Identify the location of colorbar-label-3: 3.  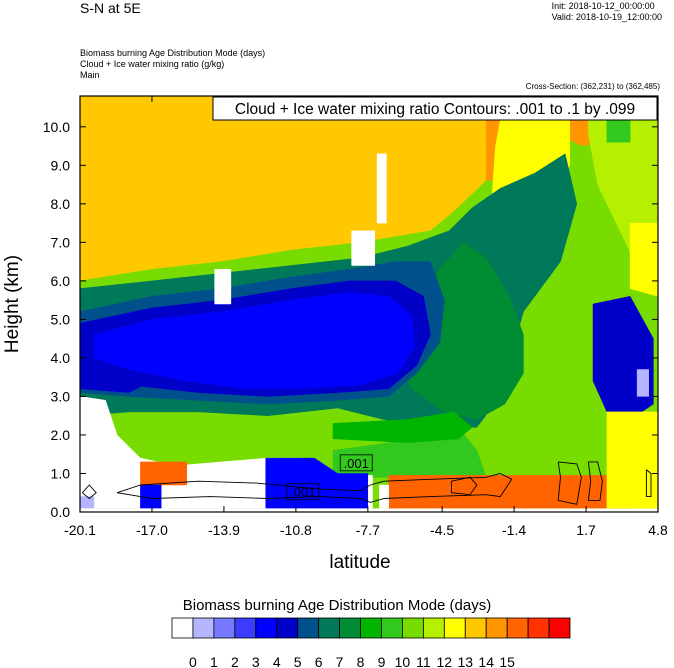
(256, 661).